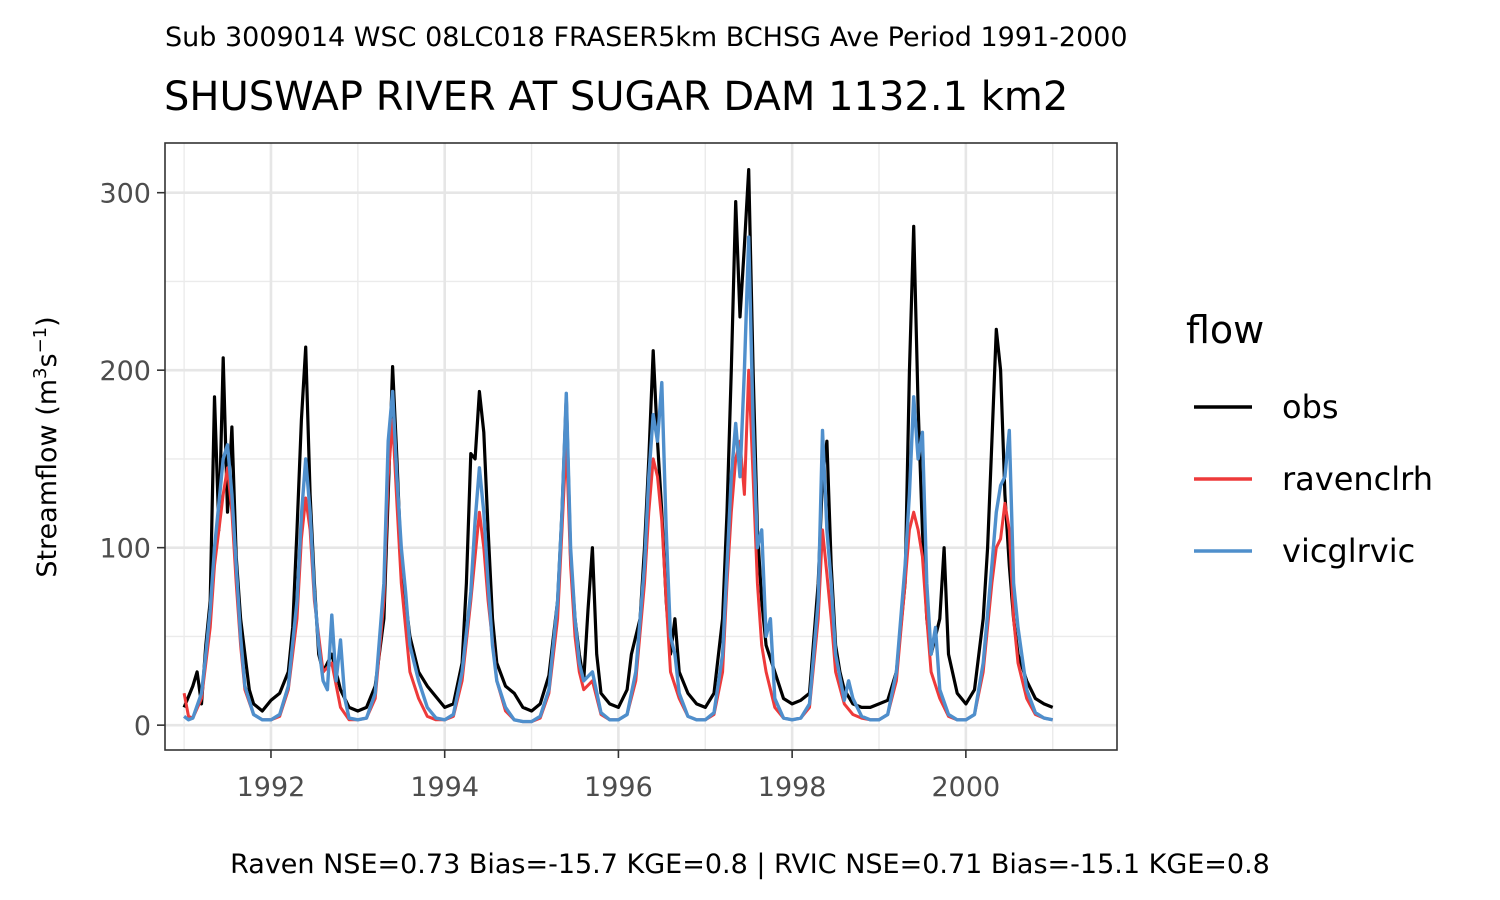 The width and height of the screenshot is (1500, 900). I want to click on legend-label-obs: obs, so click(1310, 407).